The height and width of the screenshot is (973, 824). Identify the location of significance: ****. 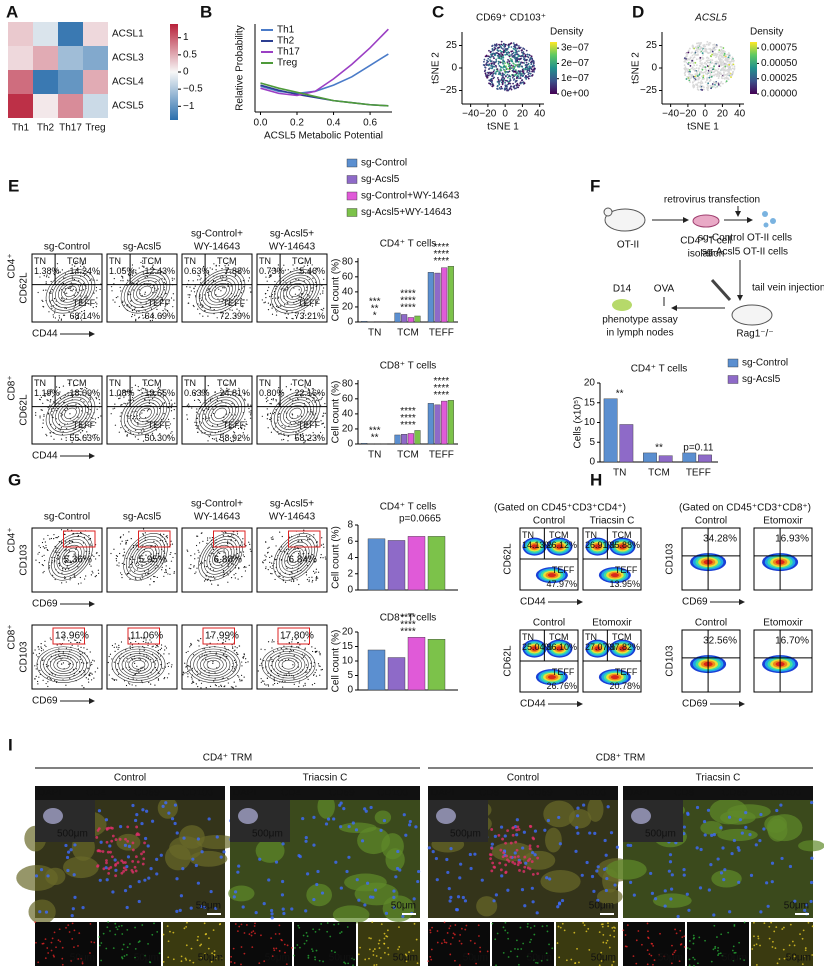
(442, 395).